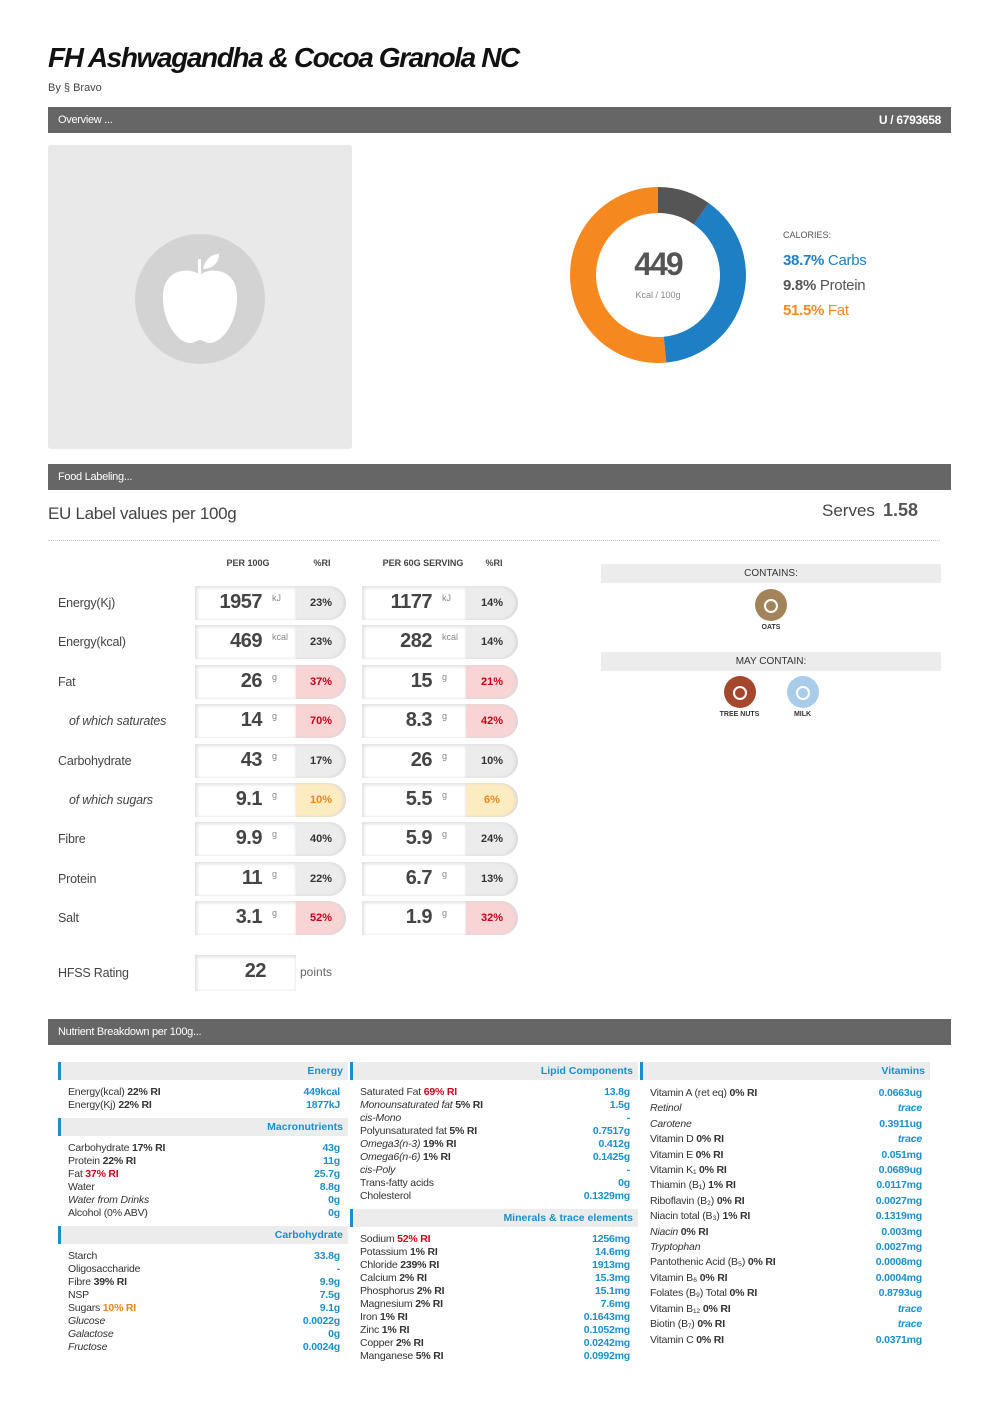  Describe the element at coordinates (492, 603) in the screenshot. I see `ri-cell: 14%` at that location.